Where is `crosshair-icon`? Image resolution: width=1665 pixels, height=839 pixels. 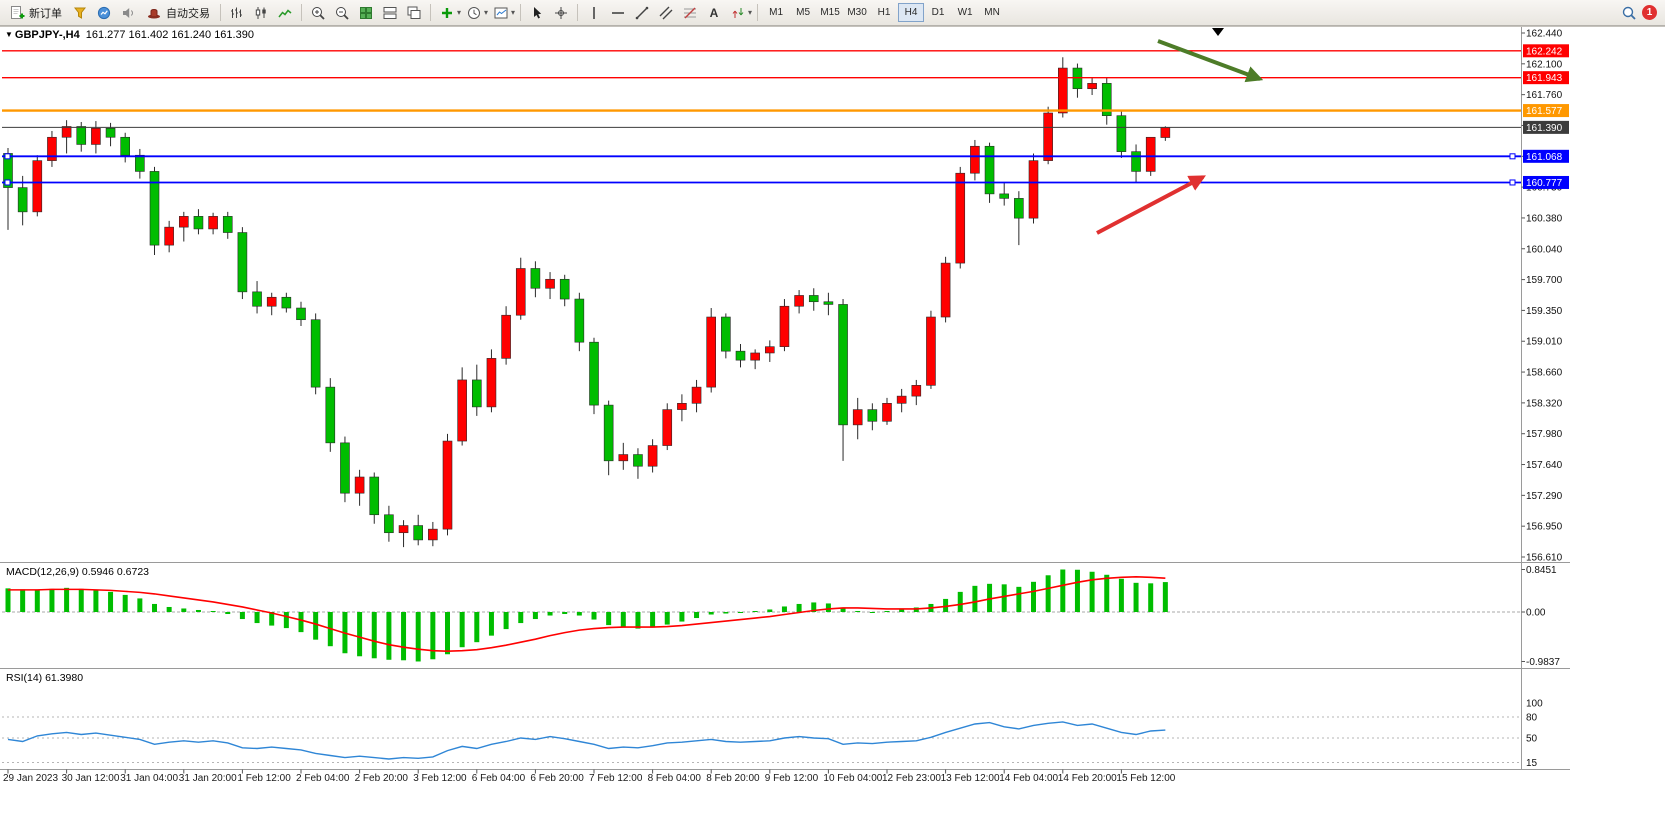 crosshair-icon is located at coordinates (561, 13).